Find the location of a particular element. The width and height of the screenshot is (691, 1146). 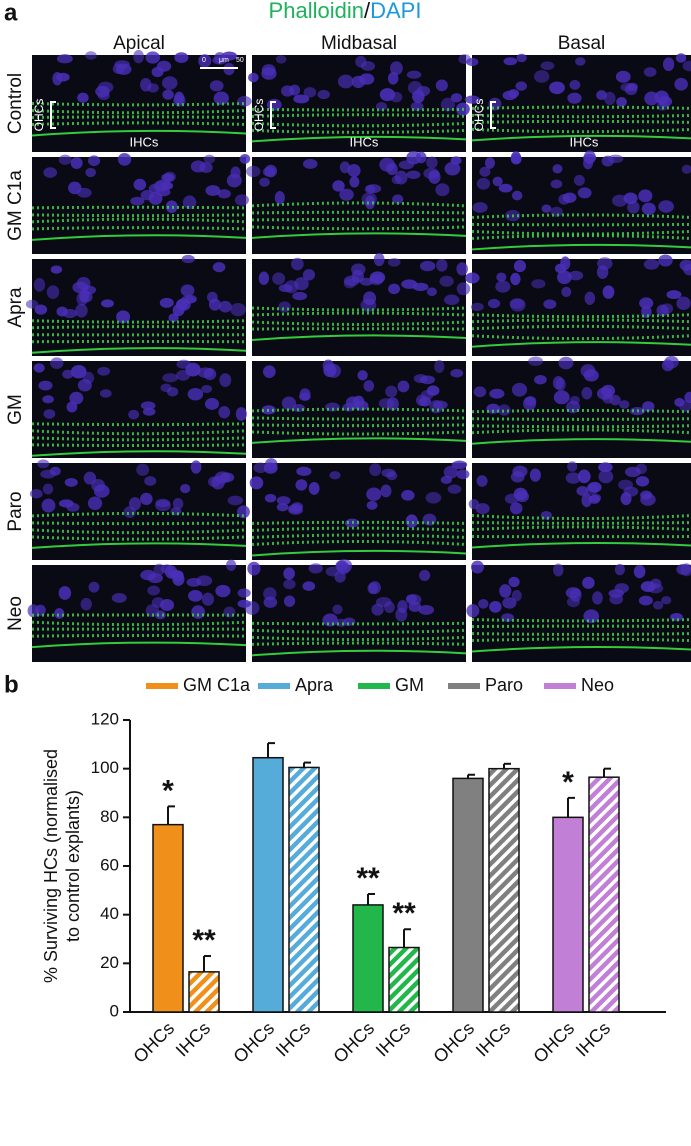

panel-title: Phalloidin/DAPI is located at coordinates (345, 11).